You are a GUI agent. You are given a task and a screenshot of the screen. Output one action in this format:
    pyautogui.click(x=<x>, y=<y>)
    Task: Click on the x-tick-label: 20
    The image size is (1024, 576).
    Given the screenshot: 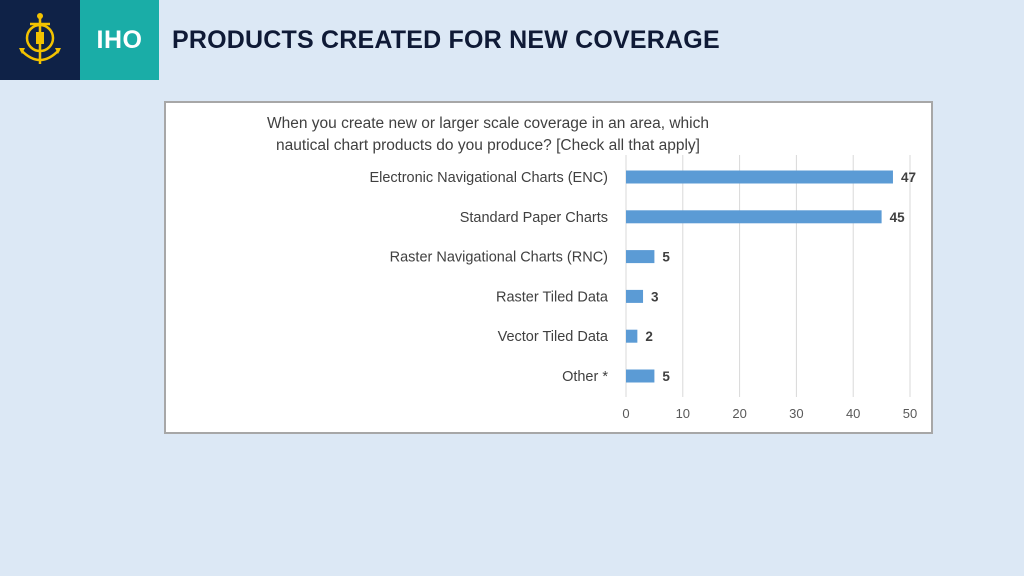 What is the action you would take?
    pyautogui.click(x=739, y=413)
    